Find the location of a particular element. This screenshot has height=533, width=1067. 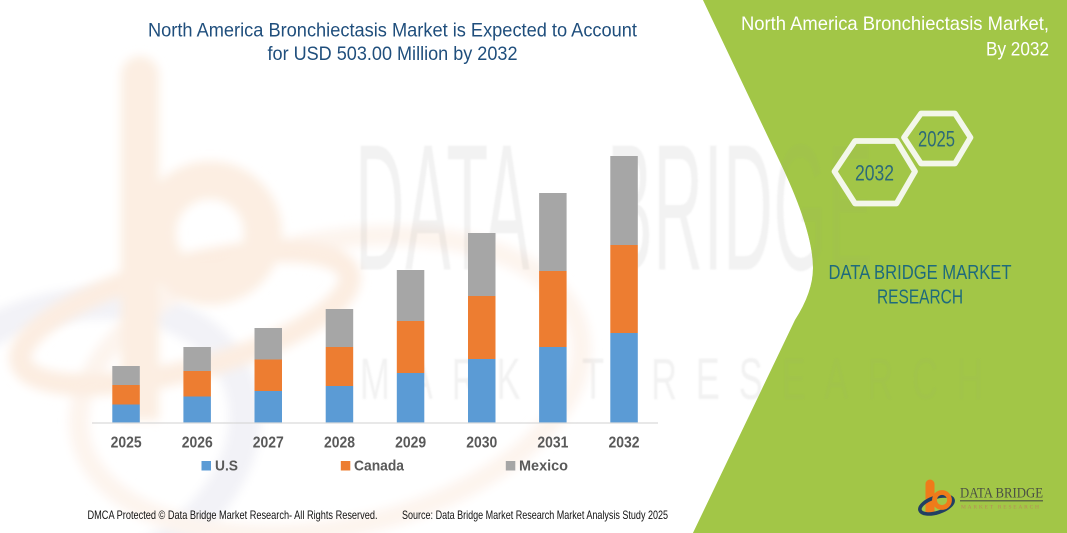

svg-text: DATA BRIDGE is located at coordinates (1001, 494).